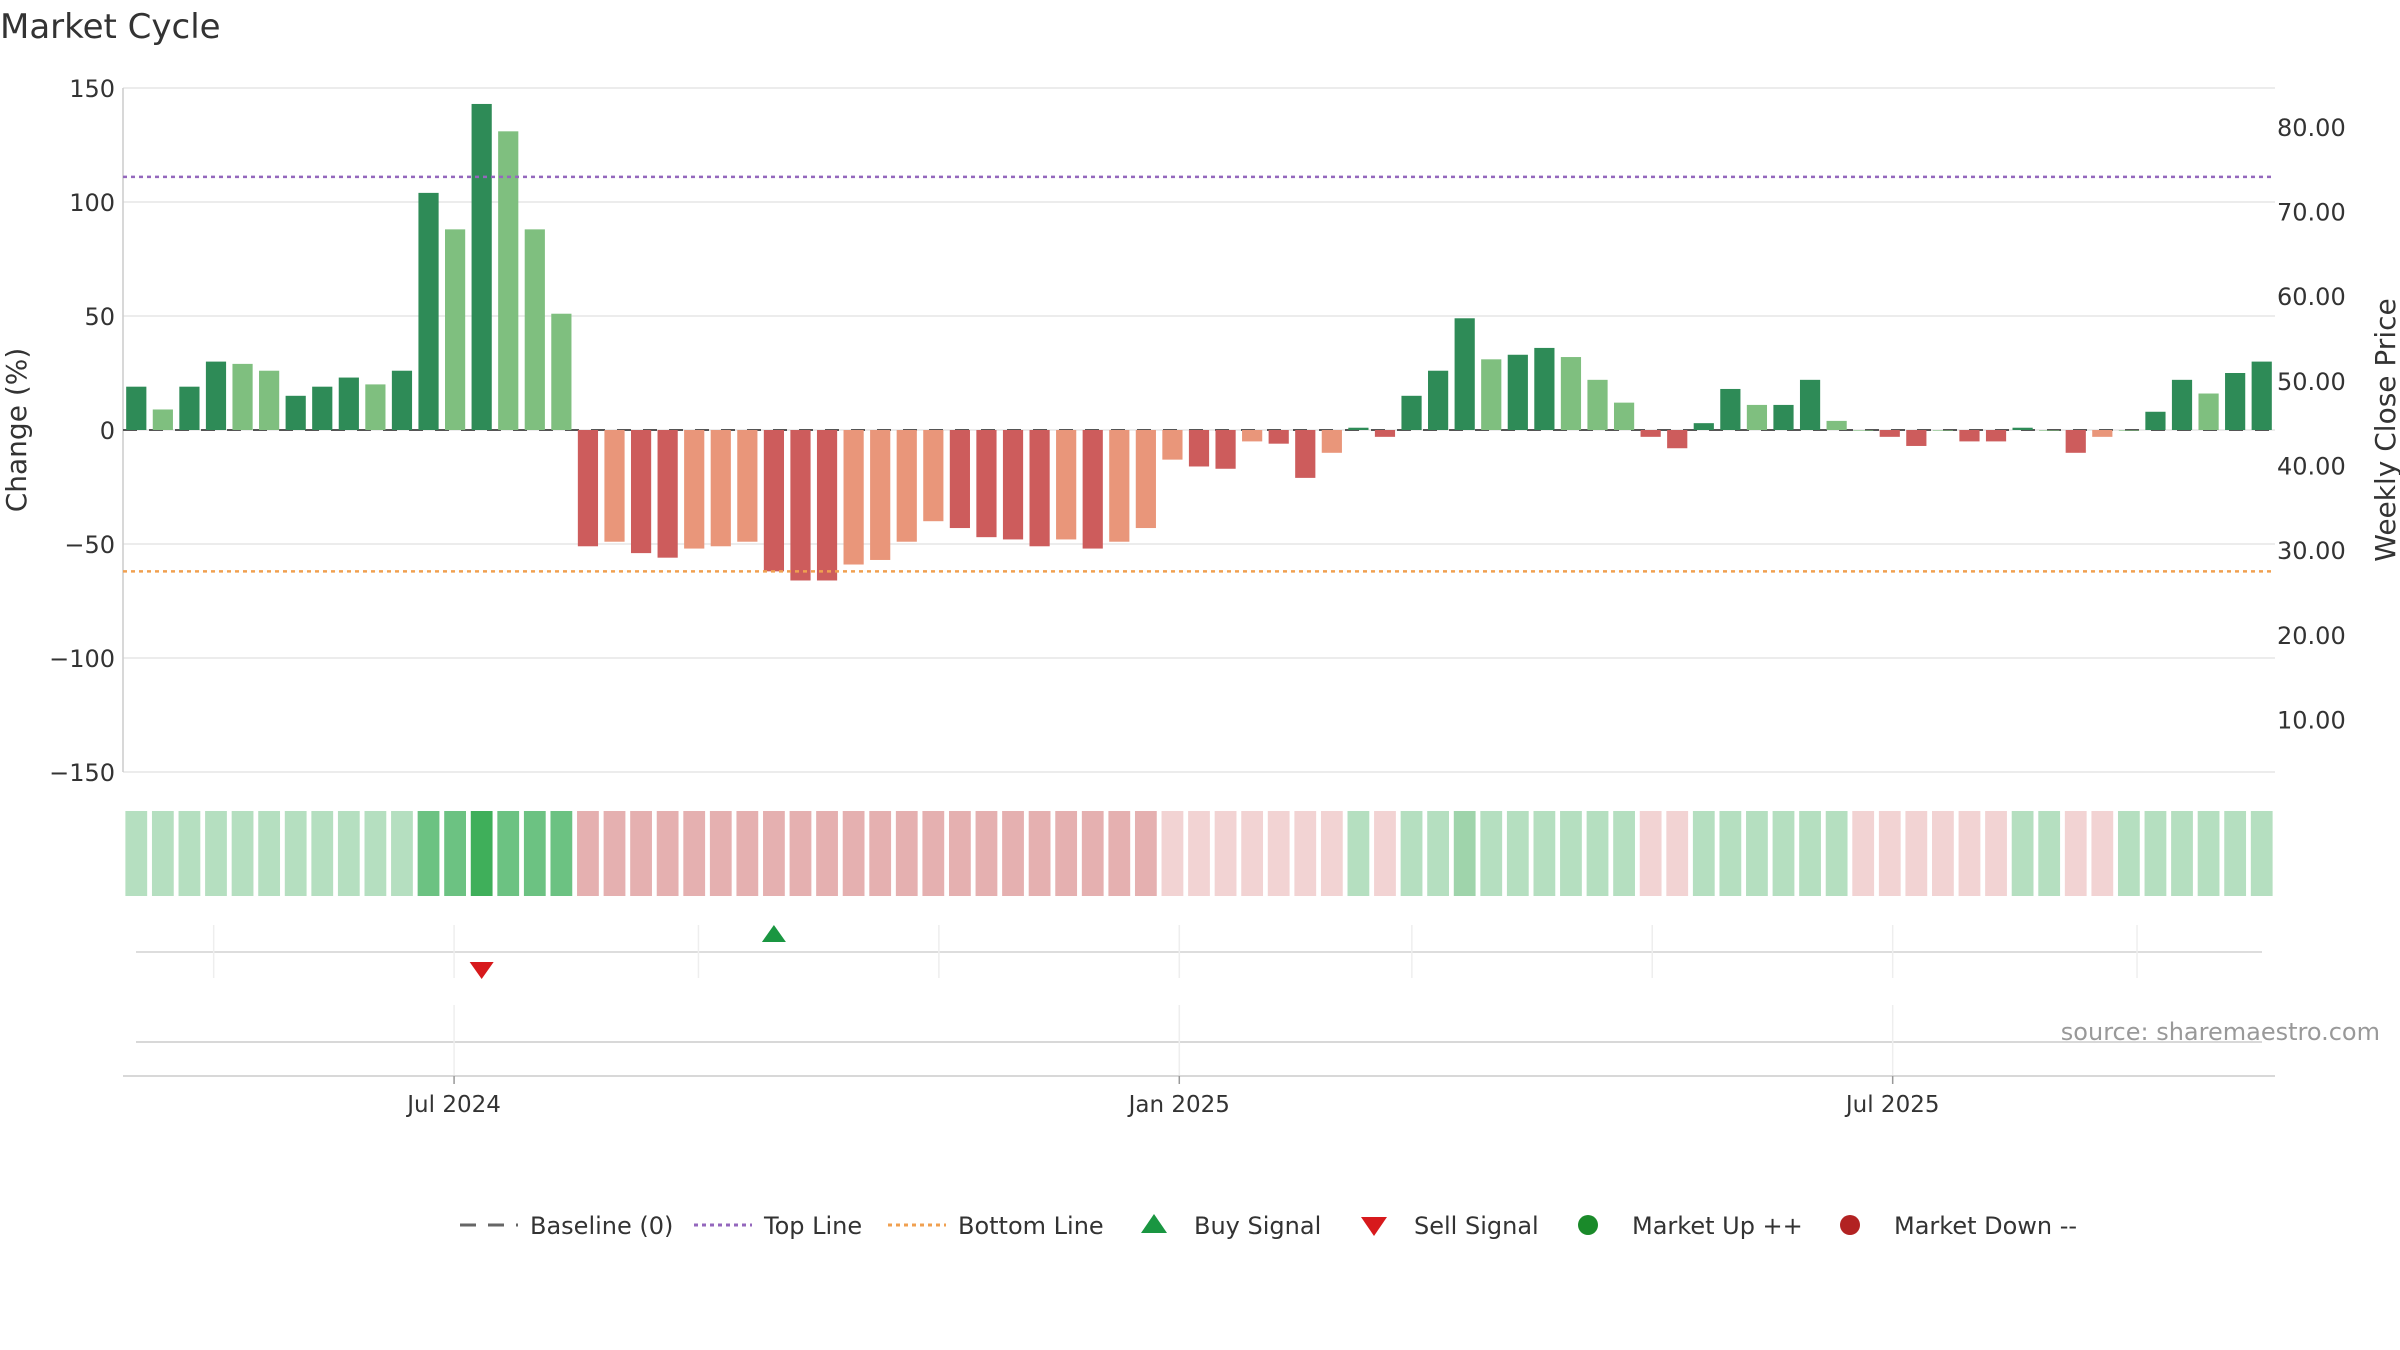  I want to click on y-tick-label: 100, so click(92, 203).